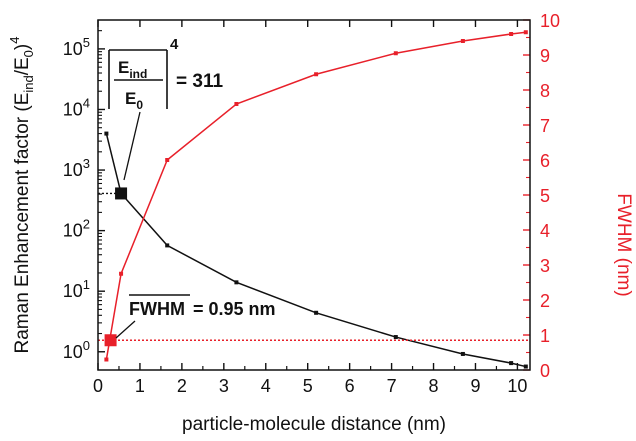  Describe the element at coordinates (199, 81) in the screenshot. I see `annot-enh-value: = 311` at that location.